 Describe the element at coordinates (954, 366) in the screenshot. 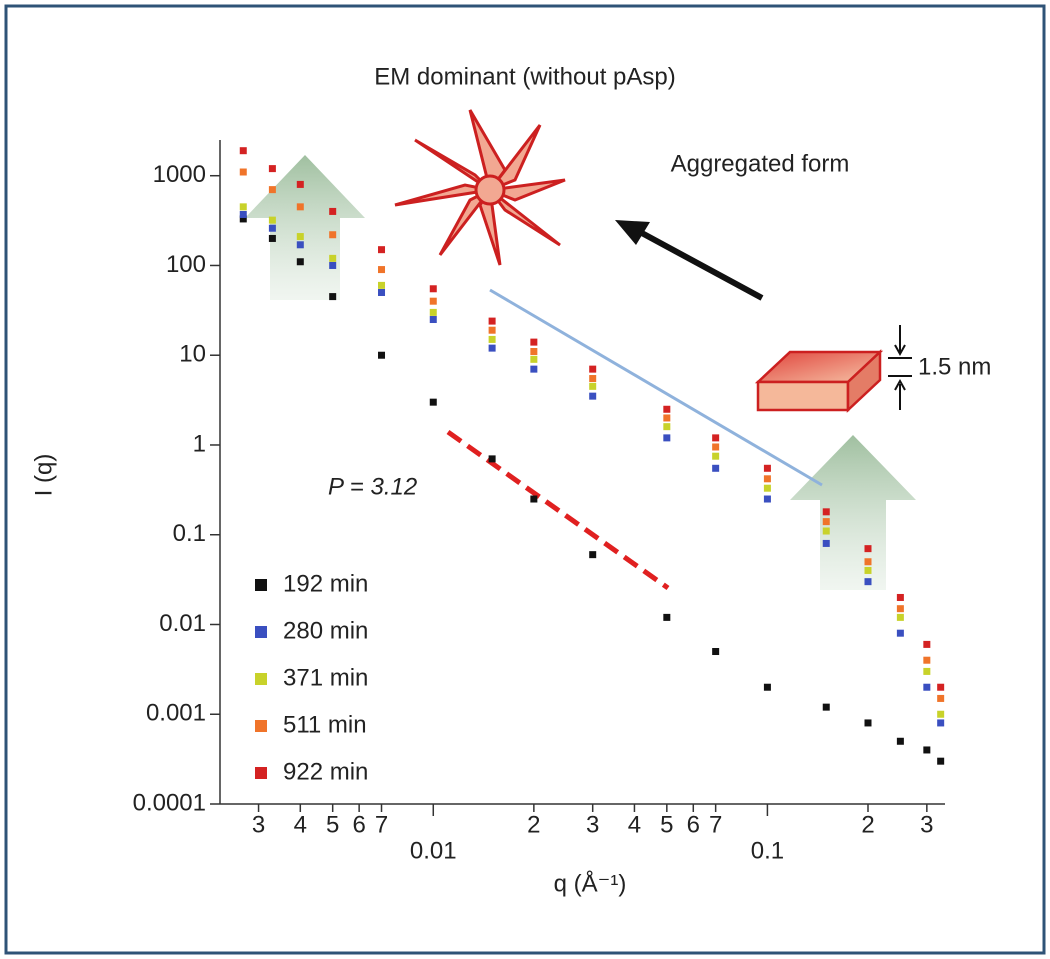

I see `annotation: 1.5 nm` at that location.